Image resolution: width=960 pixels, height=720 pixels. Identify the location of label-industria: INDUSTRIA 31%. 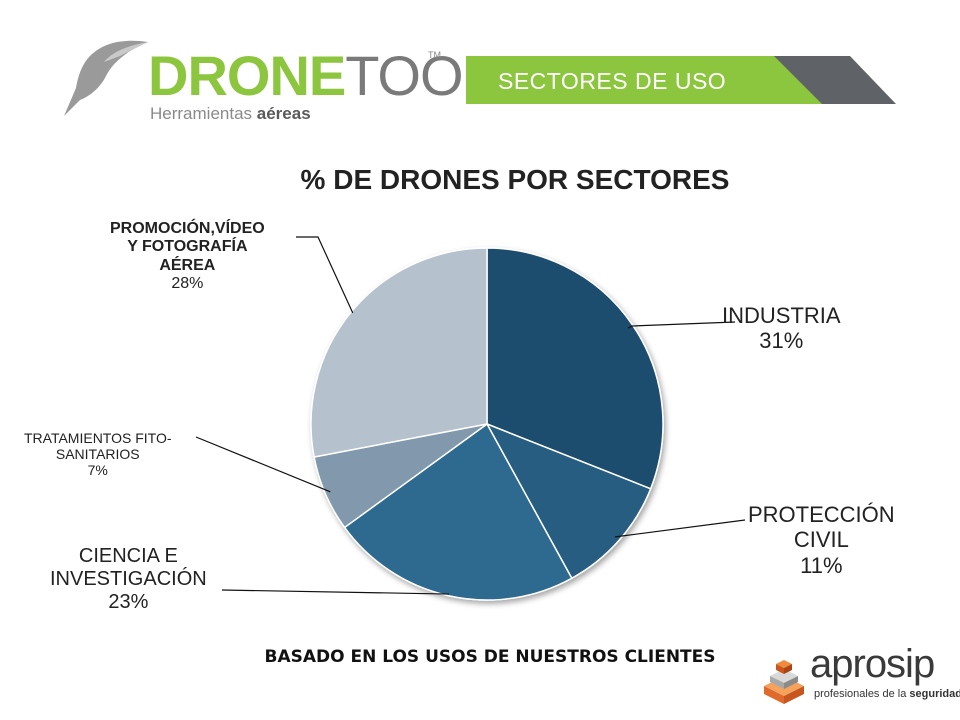
(781, 328).